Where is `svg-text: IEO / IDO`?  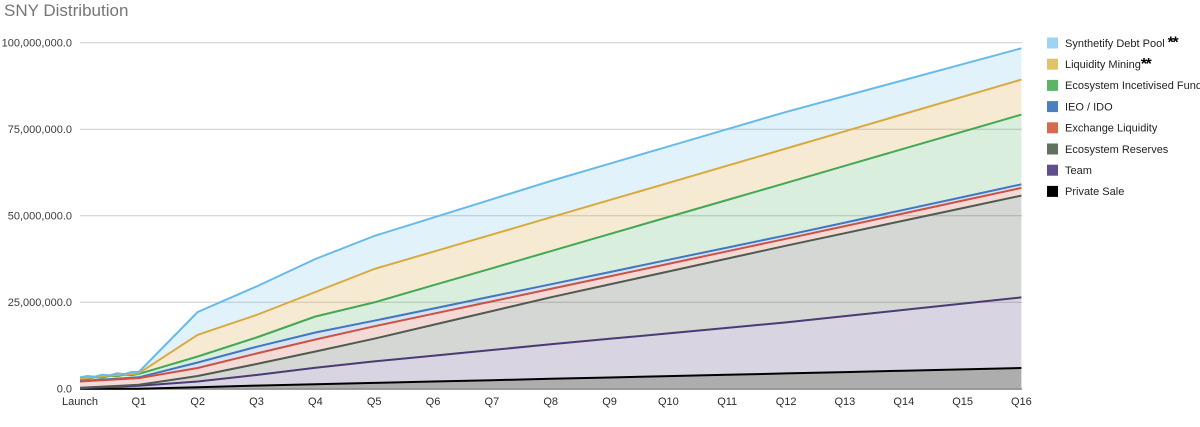
svg-text: IEO / IDO is located at coordinates (1089, 107).